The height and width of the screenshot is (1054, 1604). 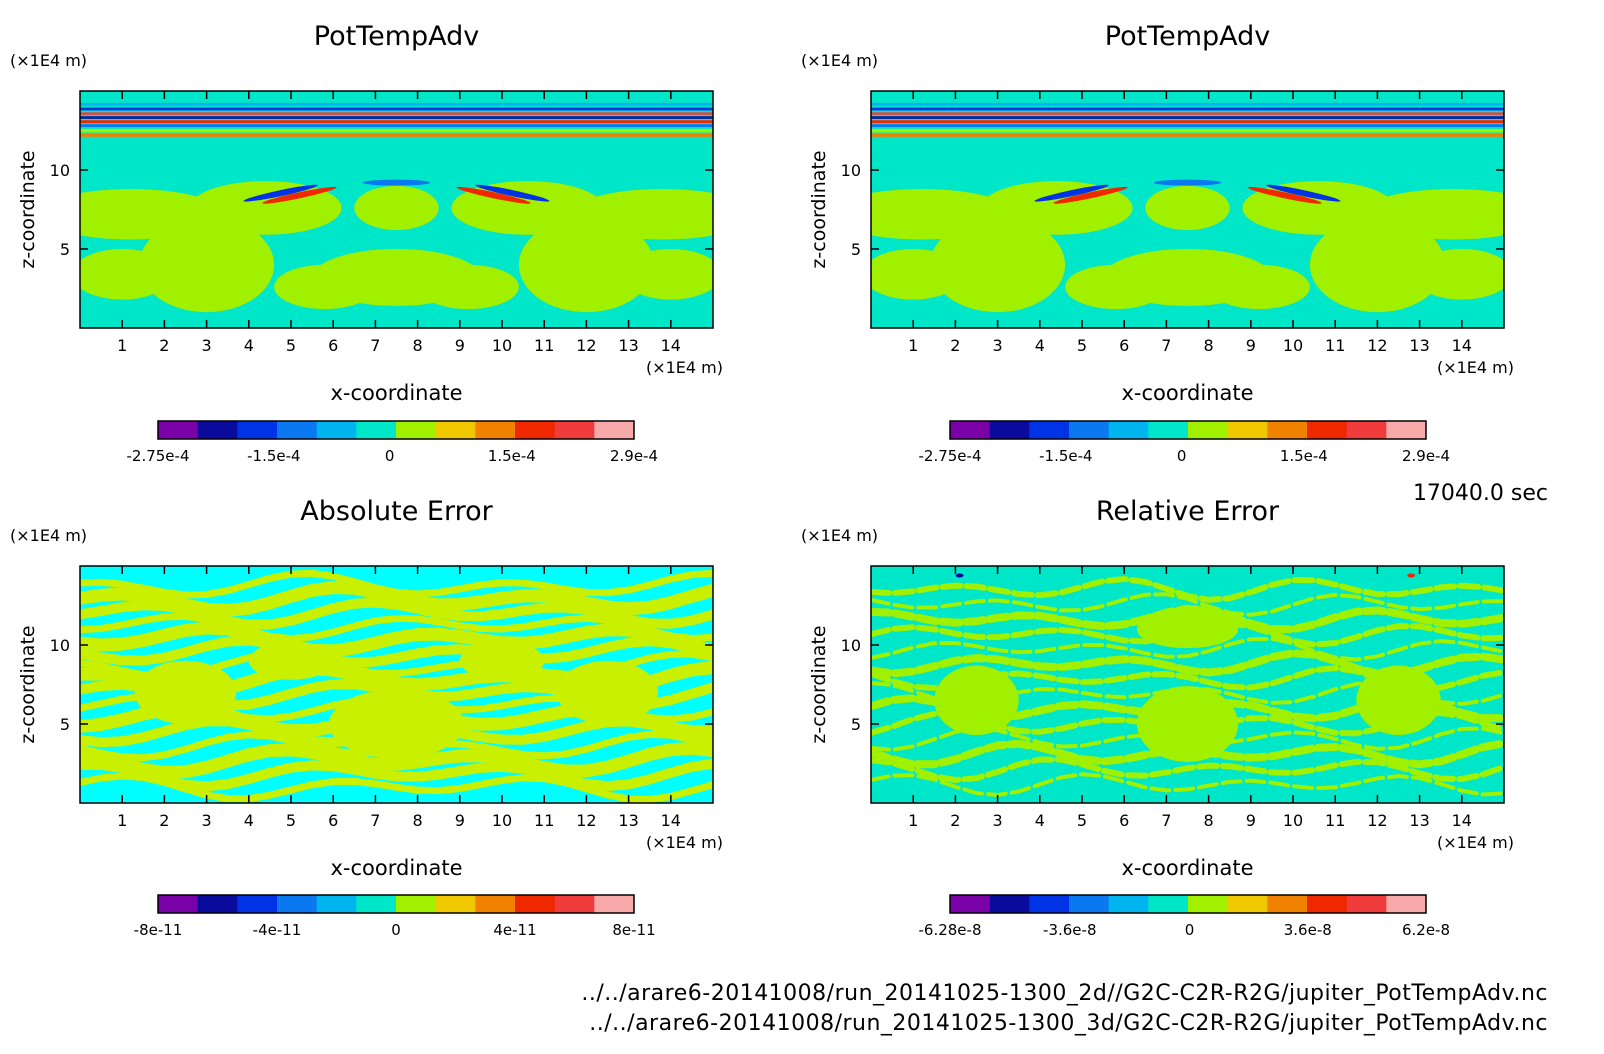 I want to click on x-axis-label: x-coordinate, so click(x=1187, y=868).